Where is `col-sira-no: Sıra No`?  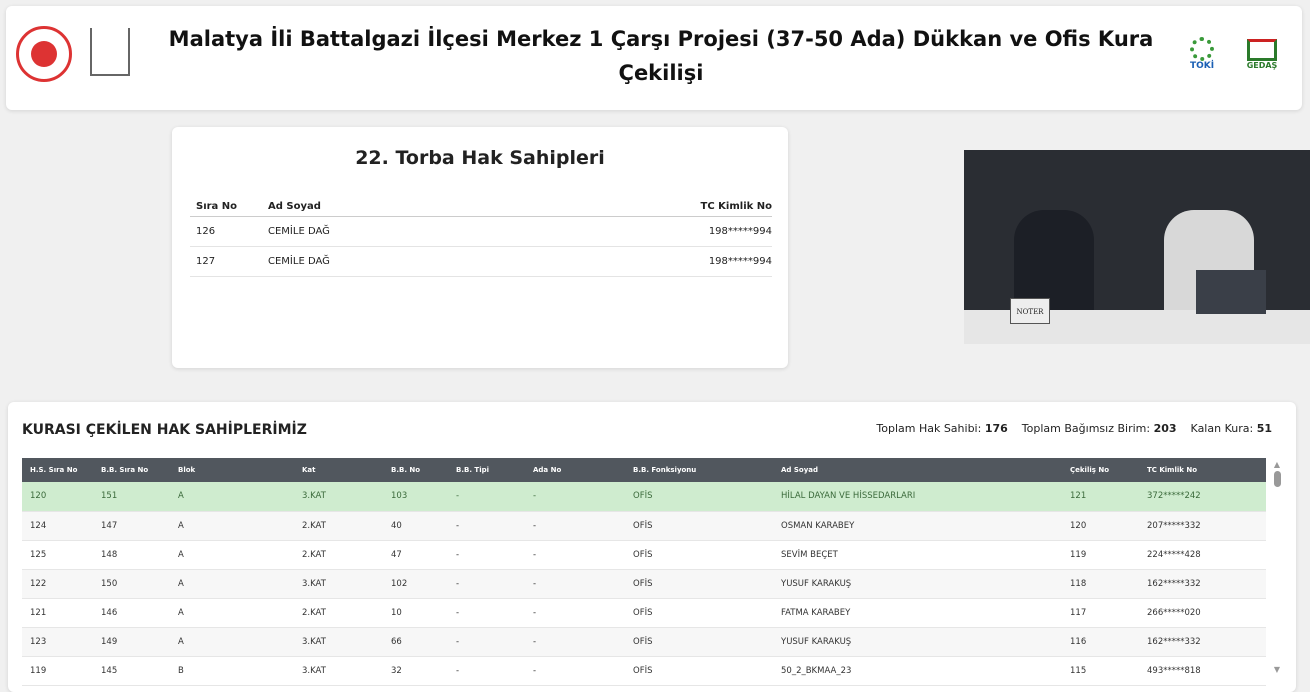 col-sira-no: Sıra No is located at coordinates (217, 206).